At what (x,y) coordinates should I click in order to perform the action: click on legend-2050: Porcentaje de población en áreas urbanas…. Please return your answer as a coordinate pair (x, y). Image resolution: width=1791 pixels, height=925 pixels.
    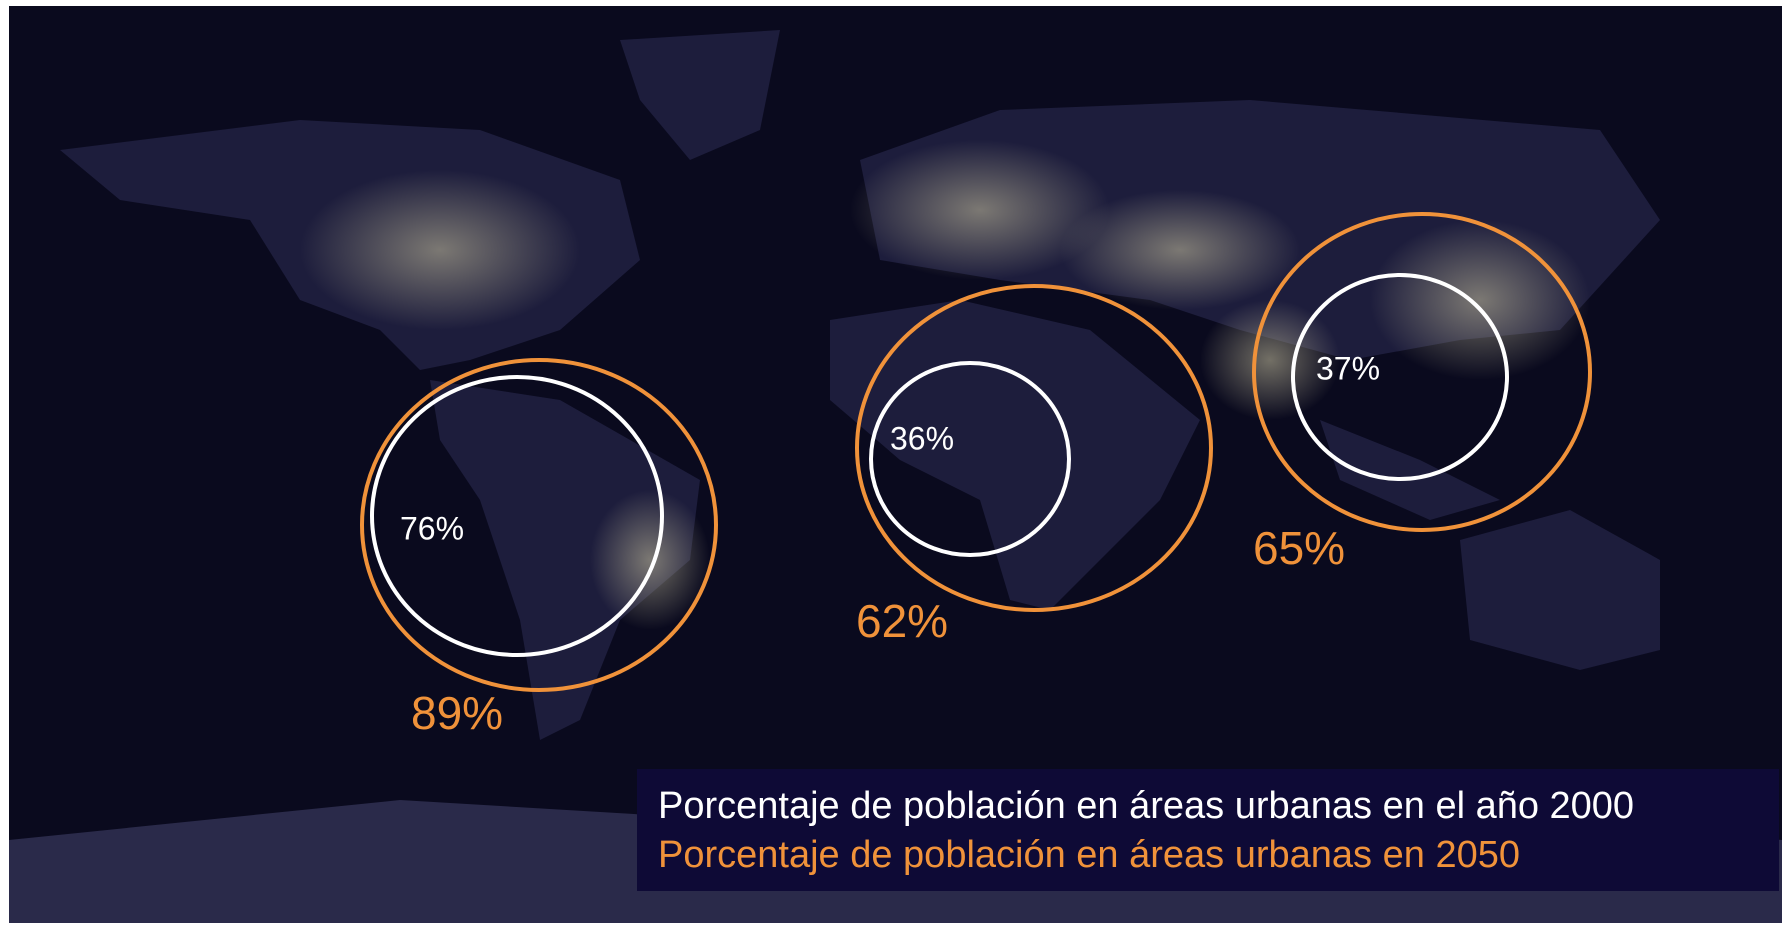
    Looking at the image, I should click on (1089, 855).